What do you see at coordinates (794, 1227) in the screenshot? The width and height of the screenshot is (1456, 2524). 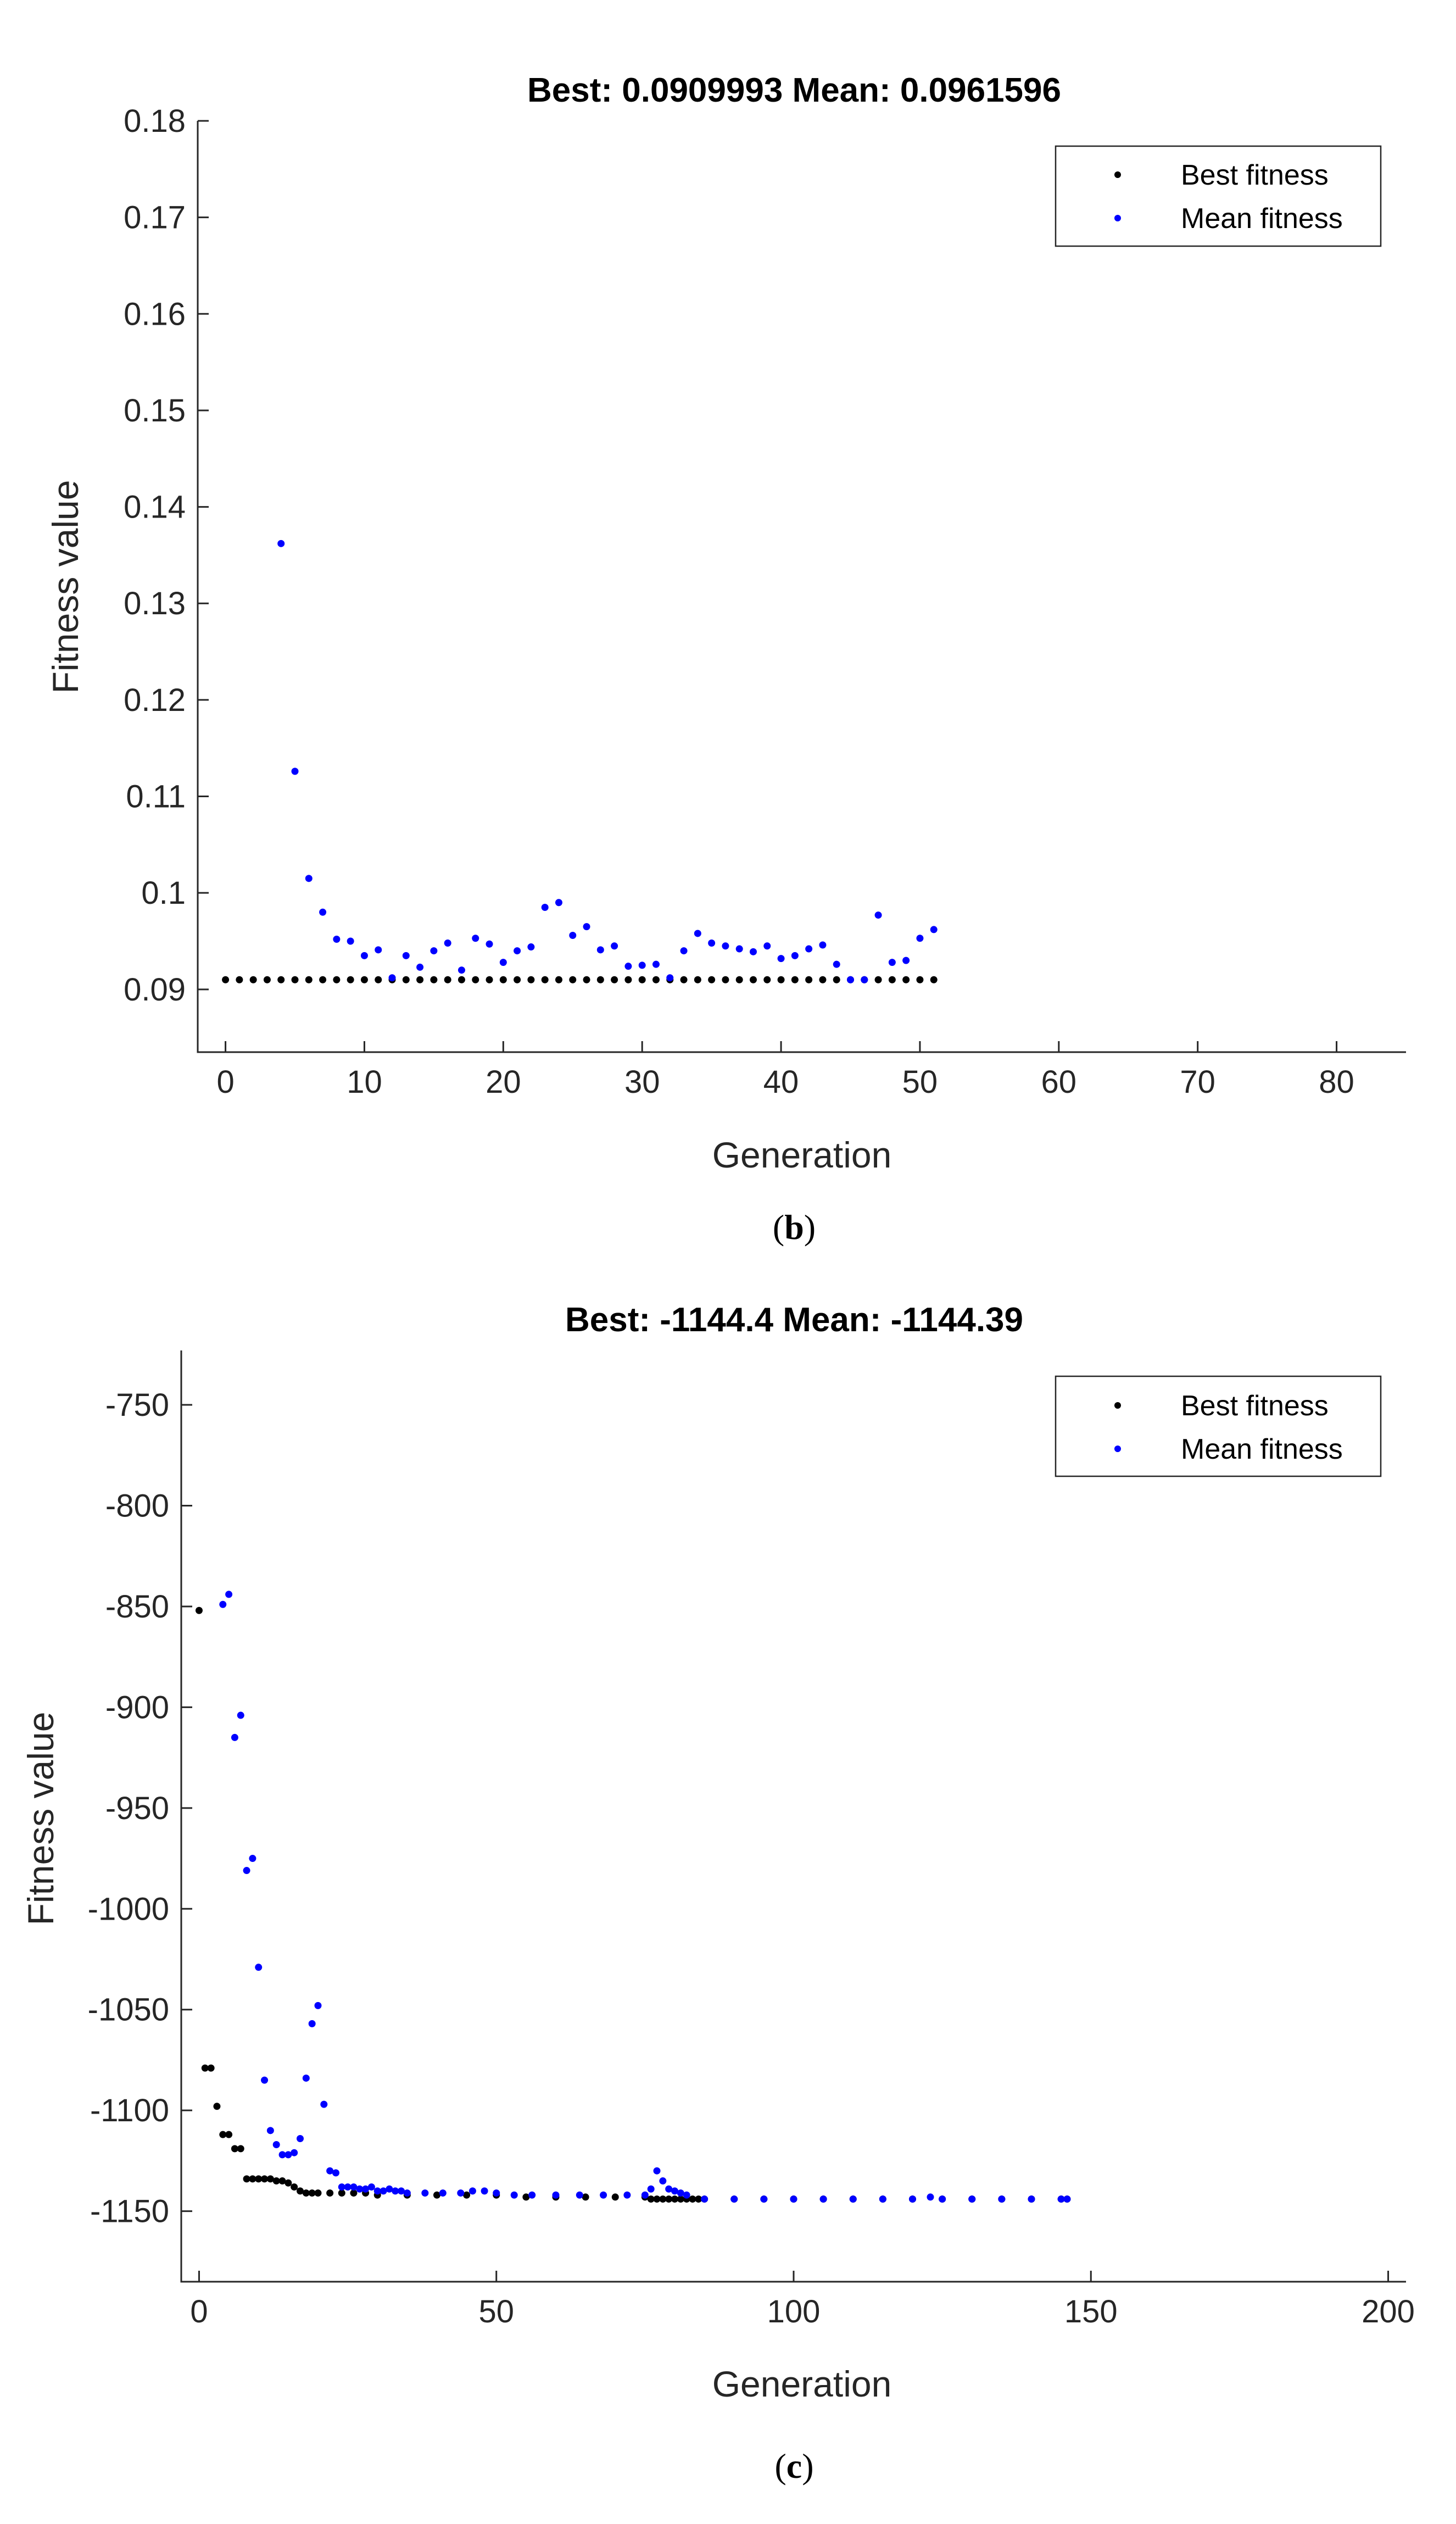 I see `chart-b-caption-letter: b` at bounding box center [794, 1227].